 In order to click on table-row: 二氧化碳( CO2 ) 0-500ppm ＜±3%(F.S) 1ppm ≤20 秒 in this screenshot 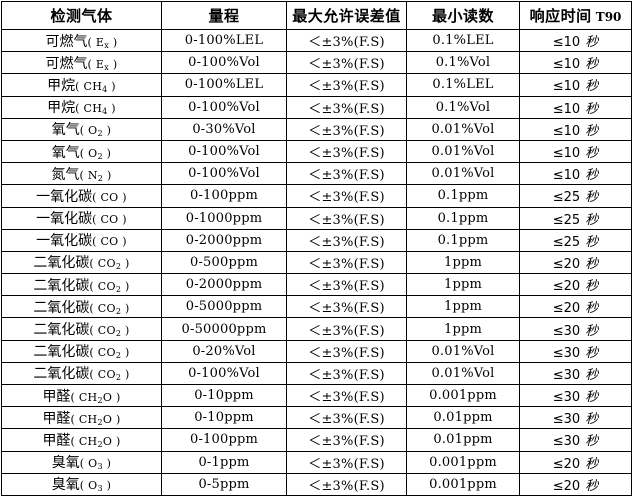, I will do `click(316, 262)`.